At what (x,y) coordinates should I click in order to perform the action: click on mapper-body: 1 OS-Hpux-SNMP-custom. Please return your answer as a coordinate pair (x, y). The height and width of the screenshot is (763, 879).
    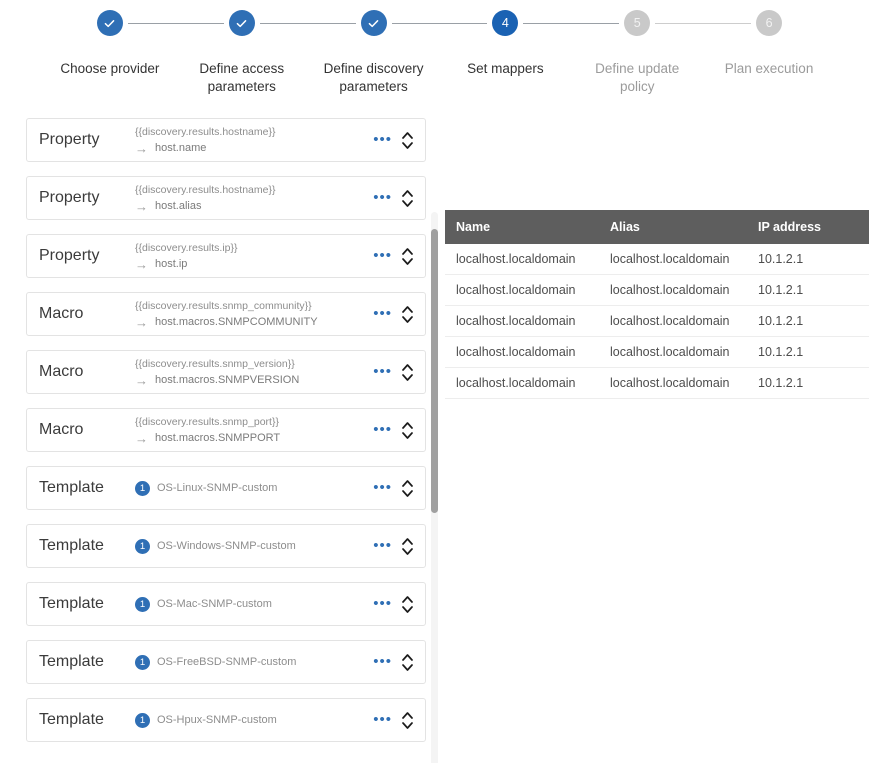
    Looking at the image, I should click on (254, 720).